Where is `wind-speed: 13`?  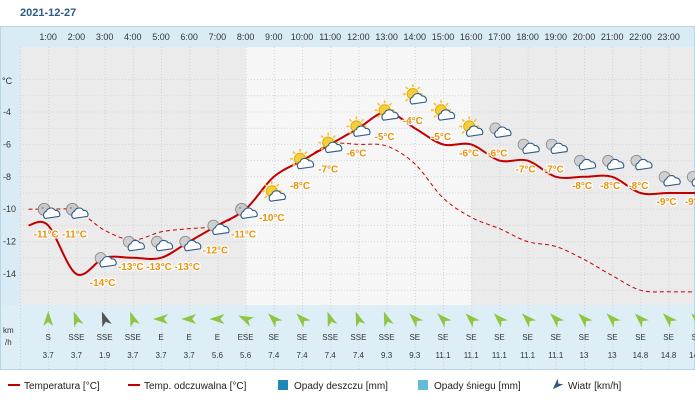
wind-speed: 13 is located at coordinates (584, 355).